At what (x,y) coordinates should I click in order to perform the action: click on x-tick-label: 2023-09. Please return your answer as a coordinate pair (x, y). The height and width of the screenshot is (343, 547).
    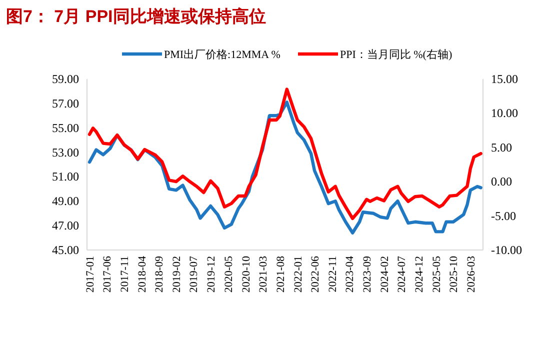
    Looking at the image, I should click on (368, 274).